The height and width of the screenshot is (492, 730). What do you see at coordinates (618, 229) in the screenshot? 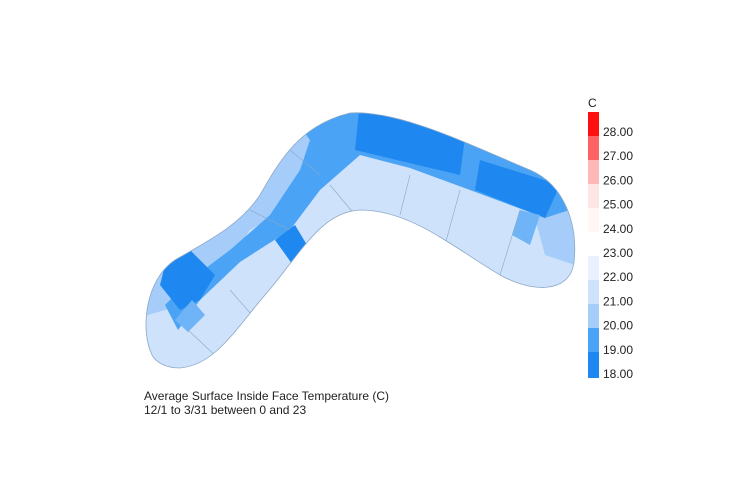
I see `legend-tick-label: 24.00` at bounding box center [618, 229].